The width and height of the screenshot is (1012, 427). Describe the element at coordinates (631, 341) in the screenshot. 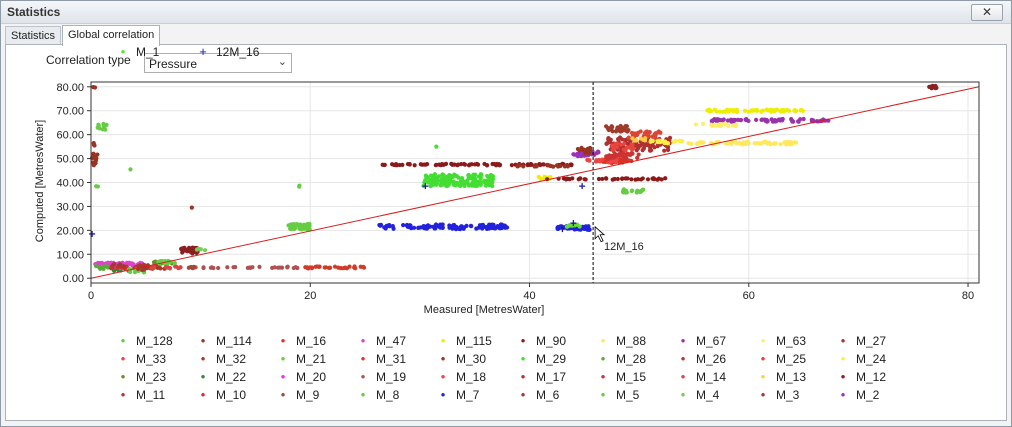

I see `legend-label: M_88` at that location.